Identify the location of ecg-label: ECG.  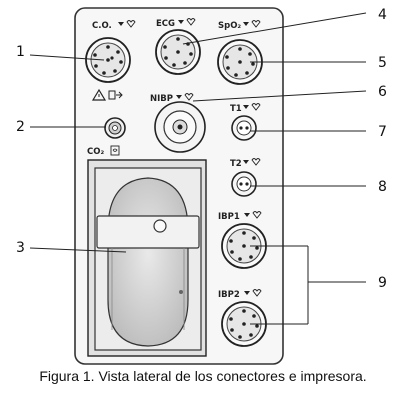
(165, 24).